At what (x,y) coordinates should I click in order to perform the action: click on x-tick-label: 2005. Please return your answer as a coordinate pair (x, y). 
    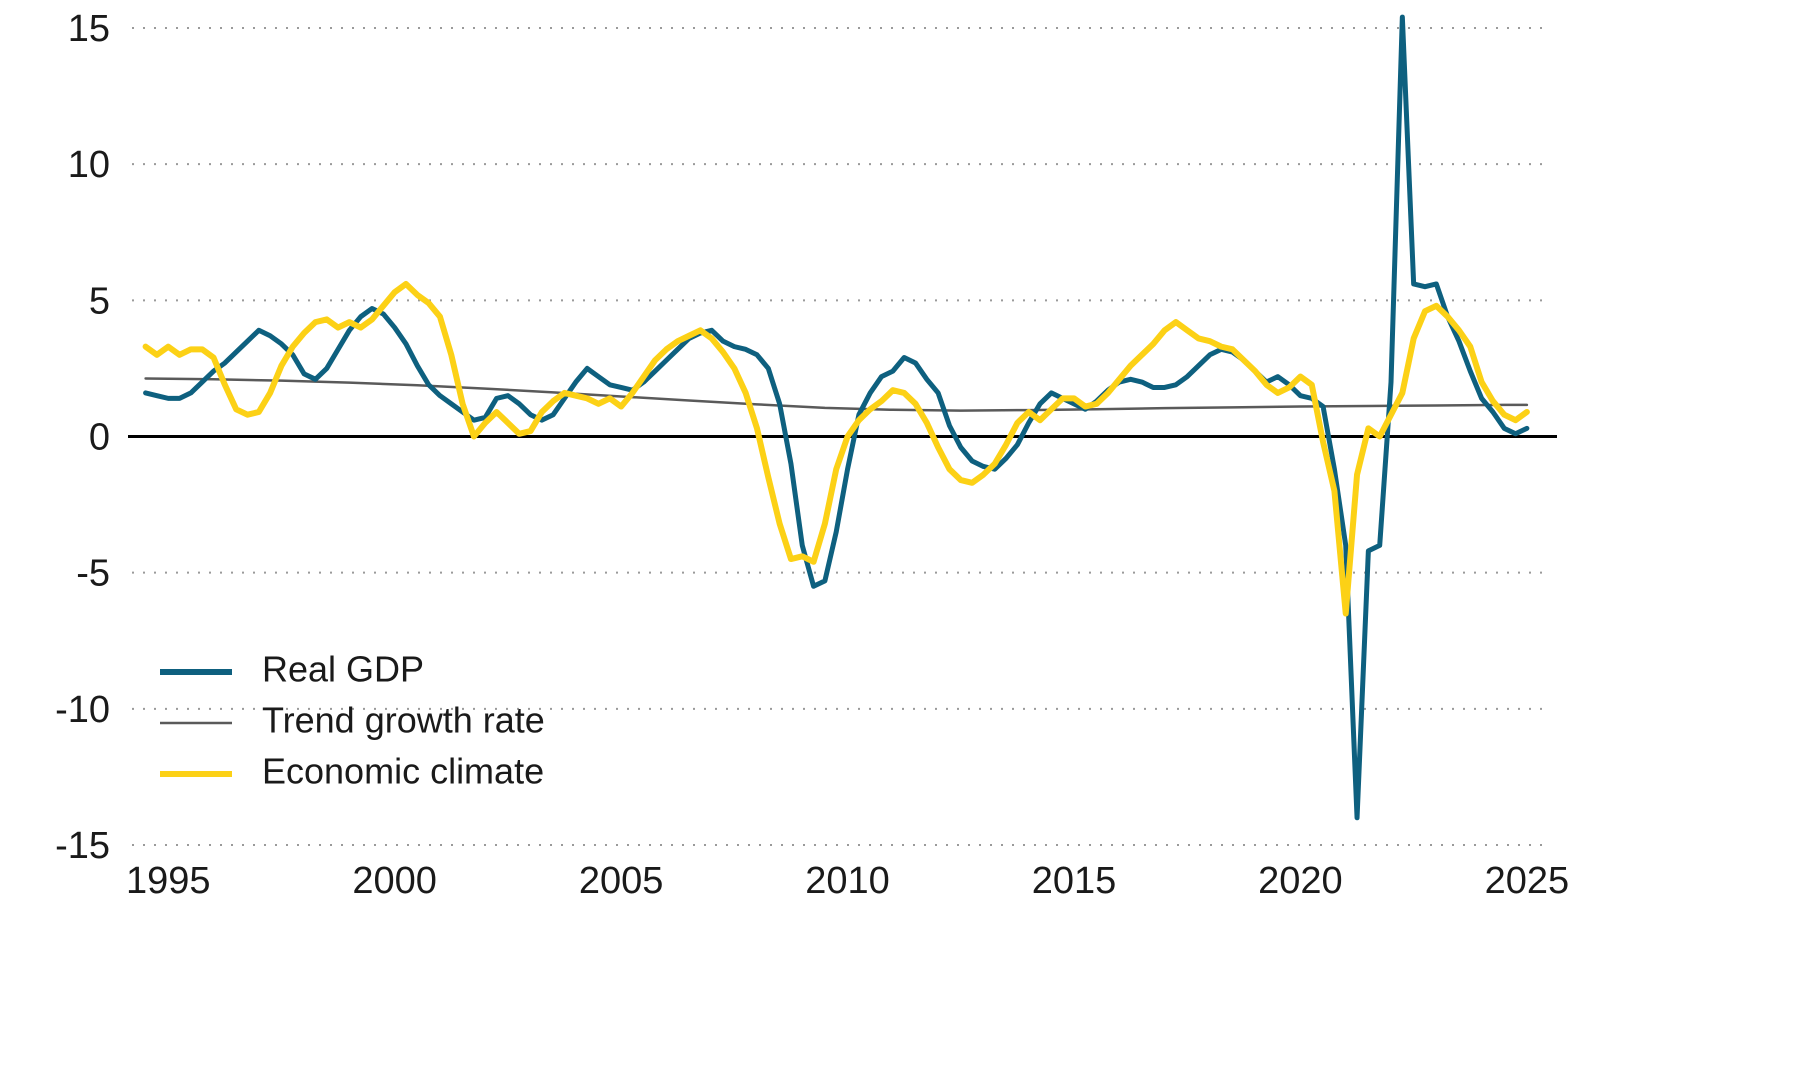
    Looking at the image, I should click on (621, 881).